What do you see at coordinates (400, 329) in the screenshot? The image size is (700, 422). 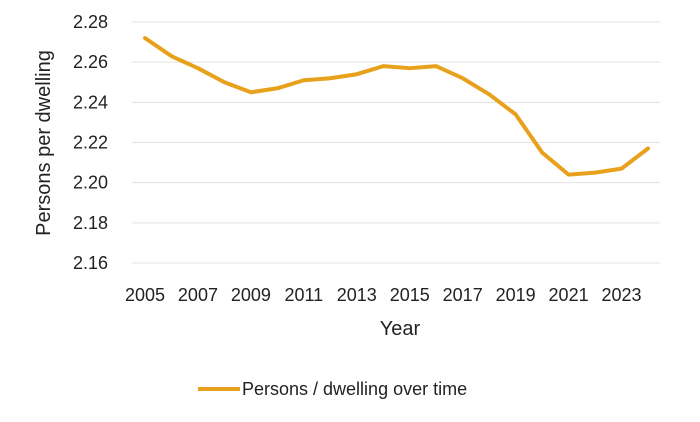 I see `x-axis-title: Year` at bounding box center [400, 329].